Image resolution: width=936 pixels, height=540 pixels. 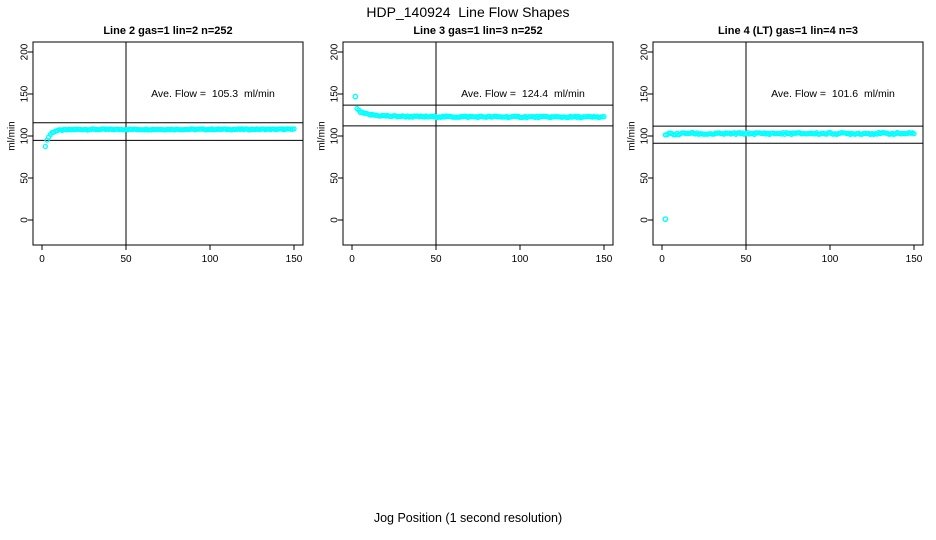 What do you see at coordinates (833, 94) in the screenshot?
I see `panel-3-ave-flow-annotation: Ave. Flow = 101.6 ml/min` at bounding box center [833, 94].